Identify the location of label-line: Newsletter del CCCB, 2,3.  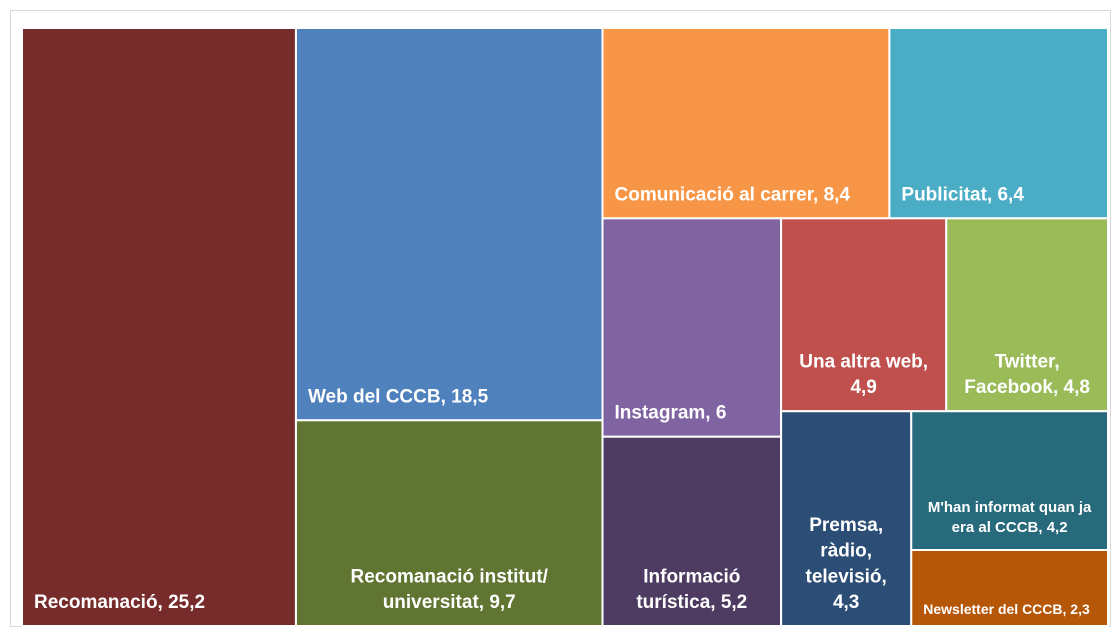
(1006, 609).